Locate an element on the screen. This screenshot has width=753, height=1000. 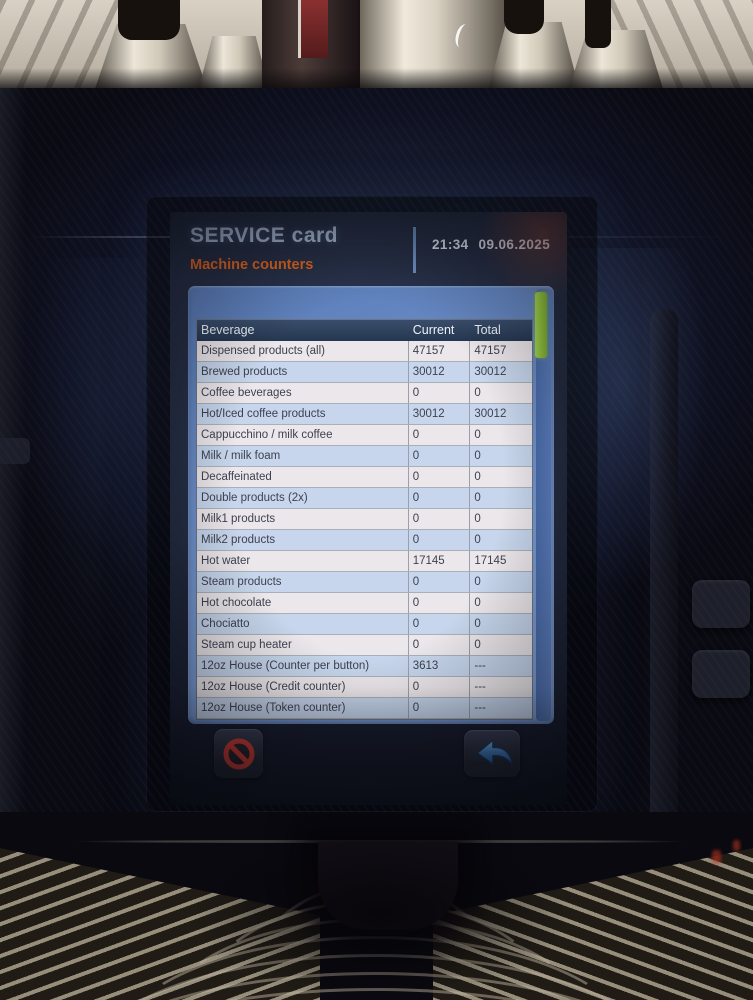
table-row: Chociatto 0 0 is located at coordinates (364, 624).